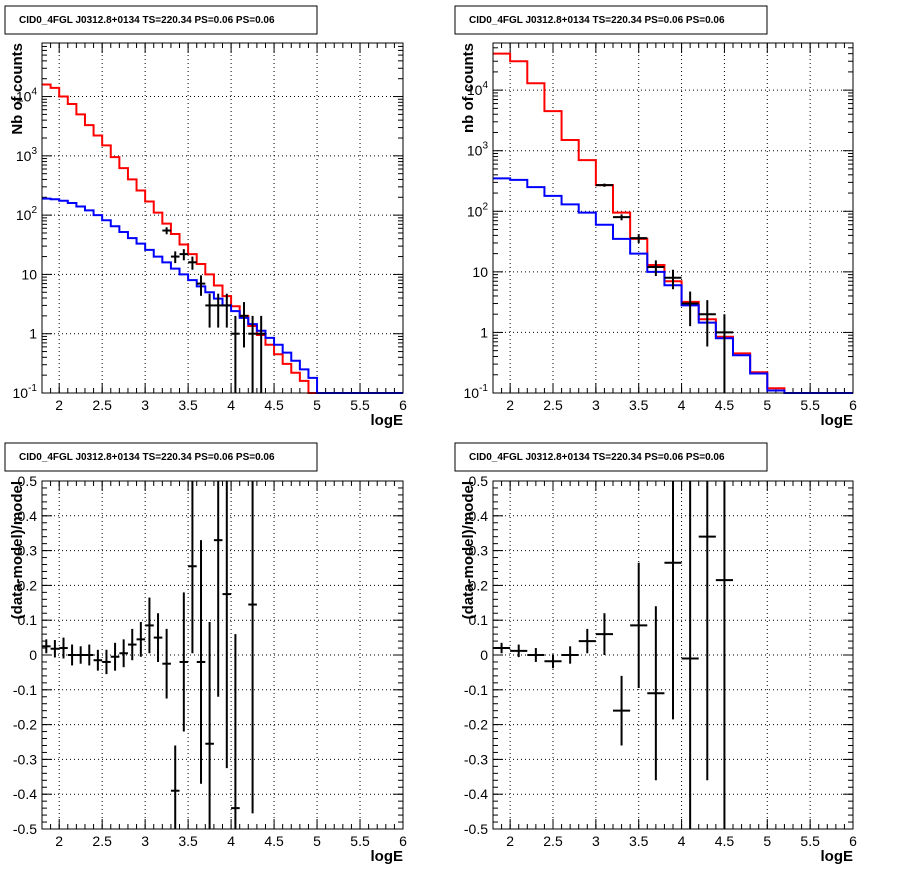 This screenshot has height=875, width=898. What do you see at coordinates (222, 238) in the screenshot?
I see `histogram-series-red` at bounding box center [222, 238].